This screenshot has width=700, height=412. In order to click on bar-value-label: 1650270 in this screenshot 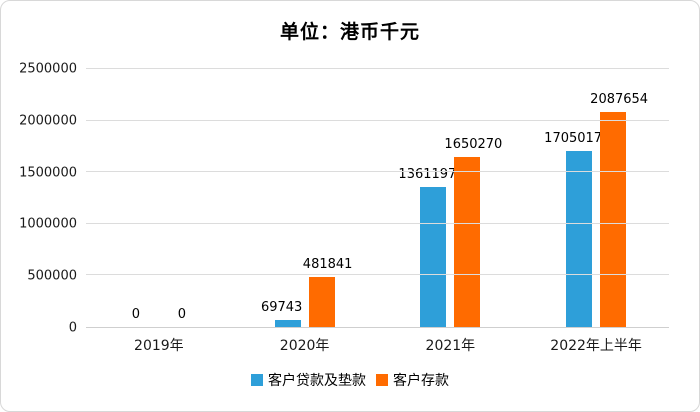, I will do `click(473, 144)`.